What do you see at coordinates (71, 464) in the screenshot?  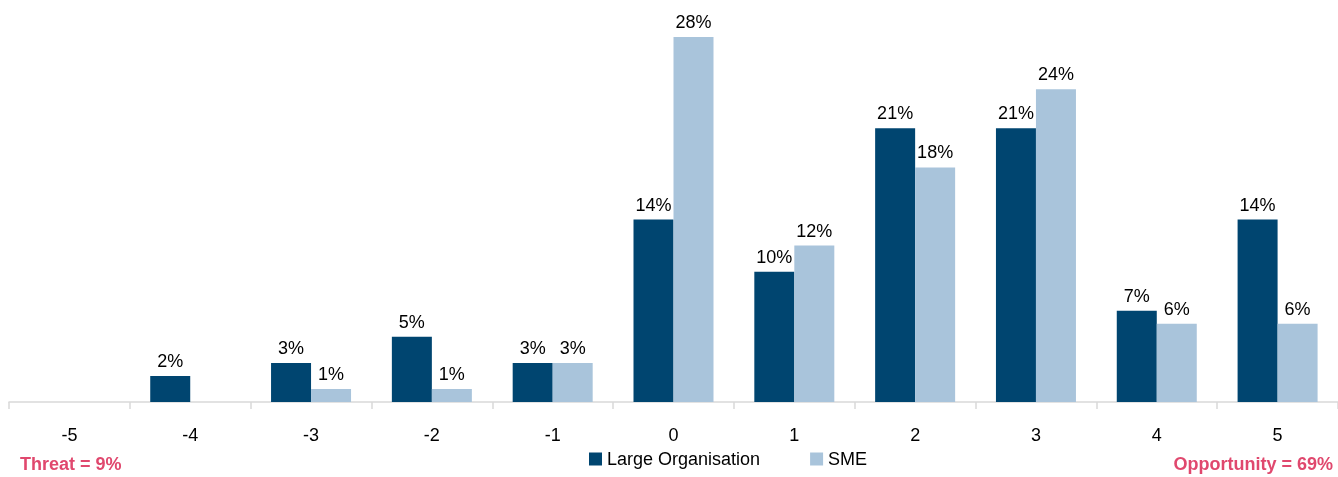 I see `text: Threat = 9%` at bounding box center [71, 464].